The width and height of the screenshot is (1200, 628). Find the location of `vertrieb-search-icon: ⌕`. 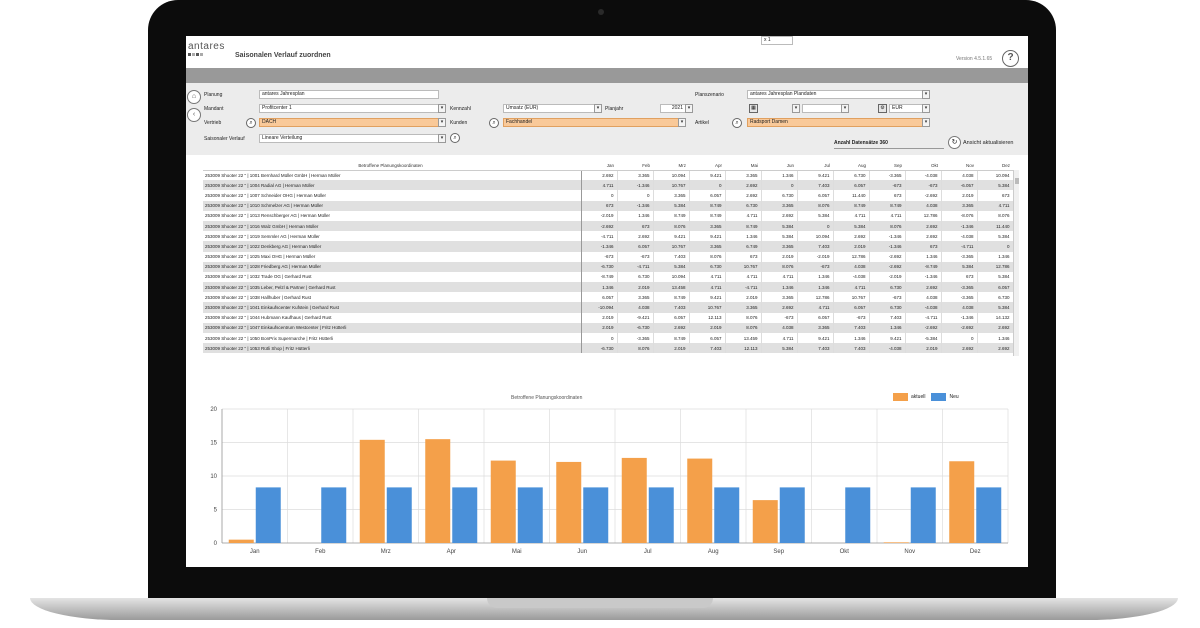

vertrieb-search-icon: ⌕ is located at coordinates (251, 123).